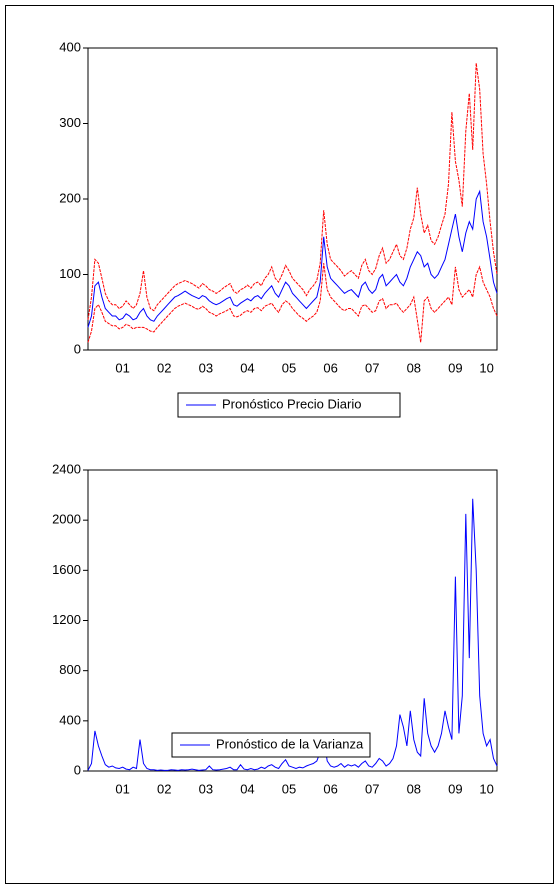  I want to click on legend-box, so click(289, 405).